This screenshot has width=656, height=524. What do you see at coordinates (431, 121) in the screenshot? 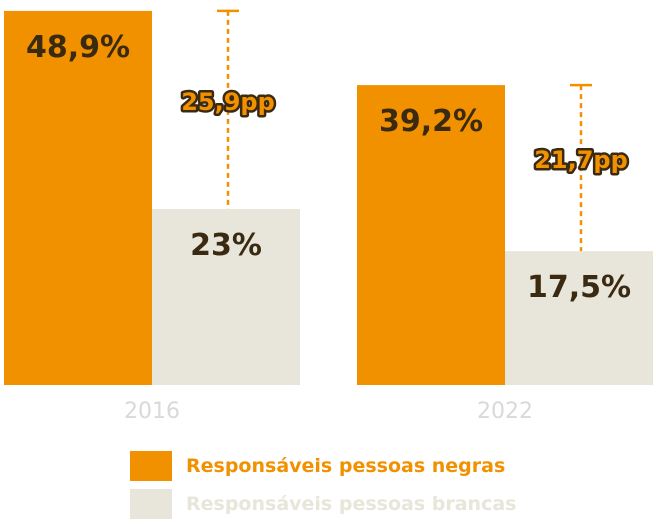
I see `value-label-negras-2022: 39,2%` at bounding box center [431, 121].